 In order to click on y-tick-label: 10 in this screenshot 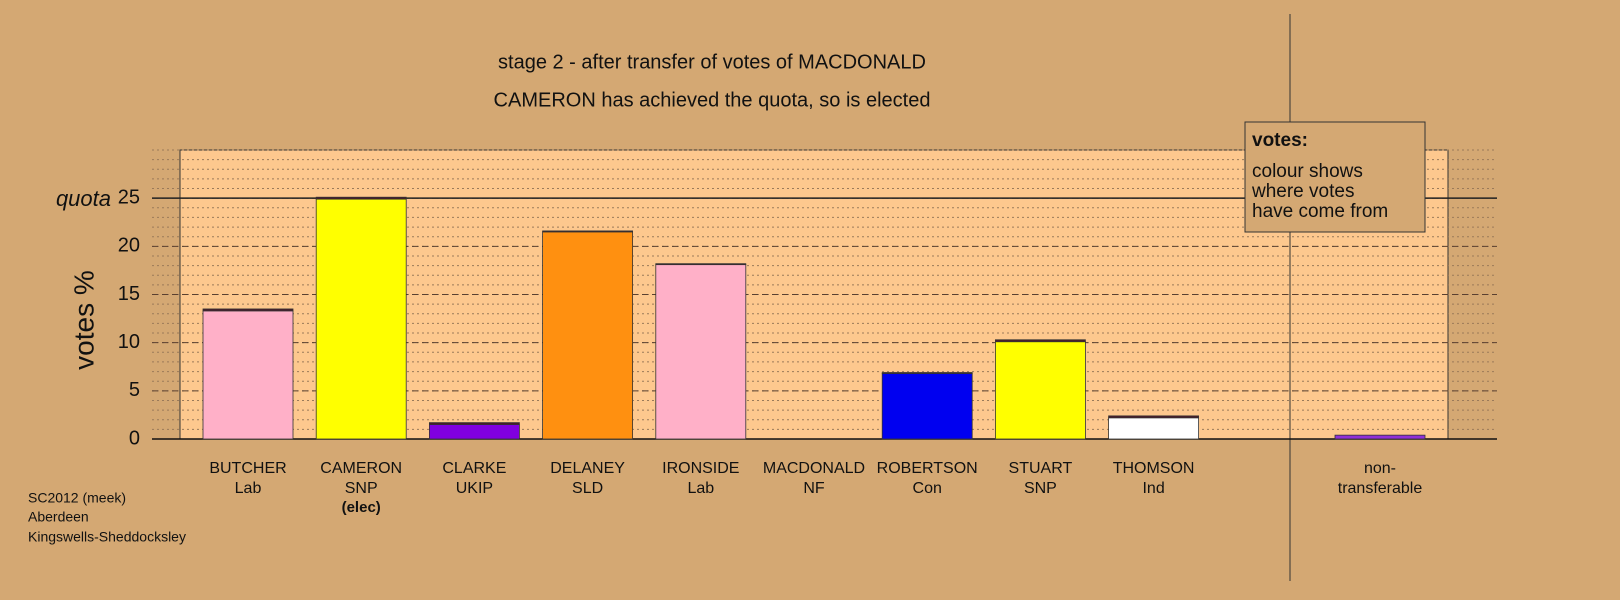, I will do `click(129, 342)`.